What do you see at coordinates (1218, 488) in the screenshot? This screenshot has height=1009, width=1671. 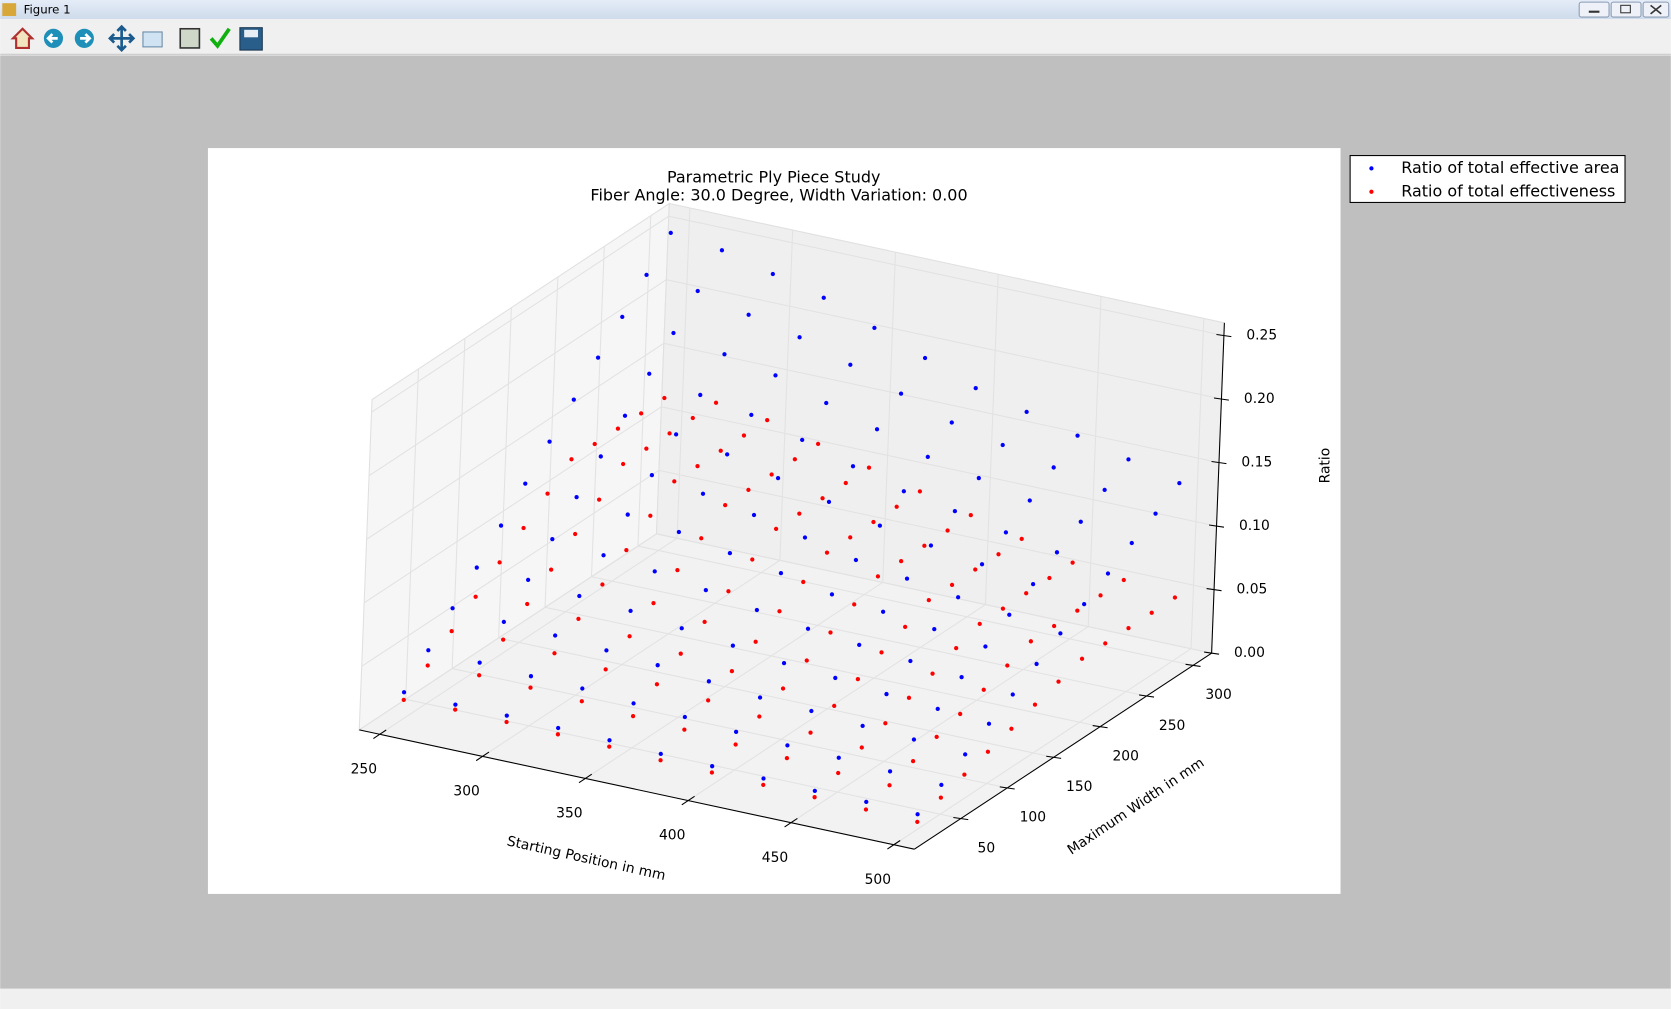 I see `z-axis` at bounding box center [1218, 488].